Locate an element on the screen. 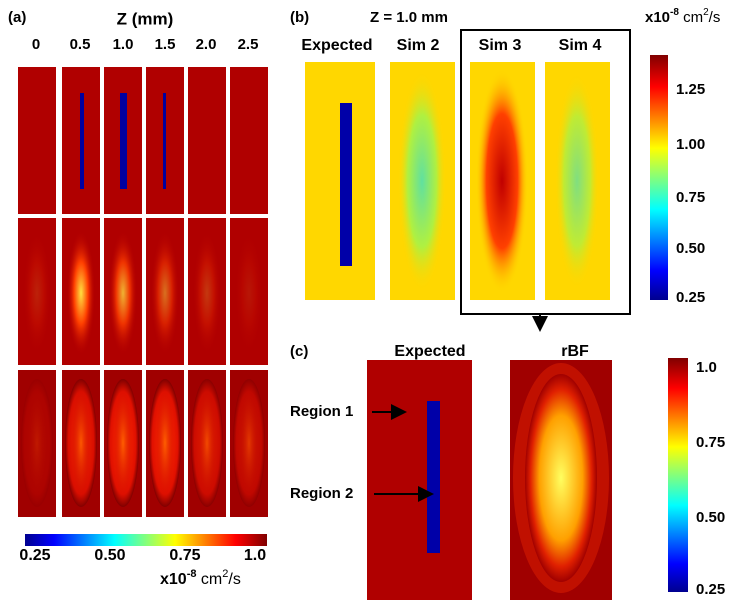  panel-label: (a) is located at coordinates (17, 17).